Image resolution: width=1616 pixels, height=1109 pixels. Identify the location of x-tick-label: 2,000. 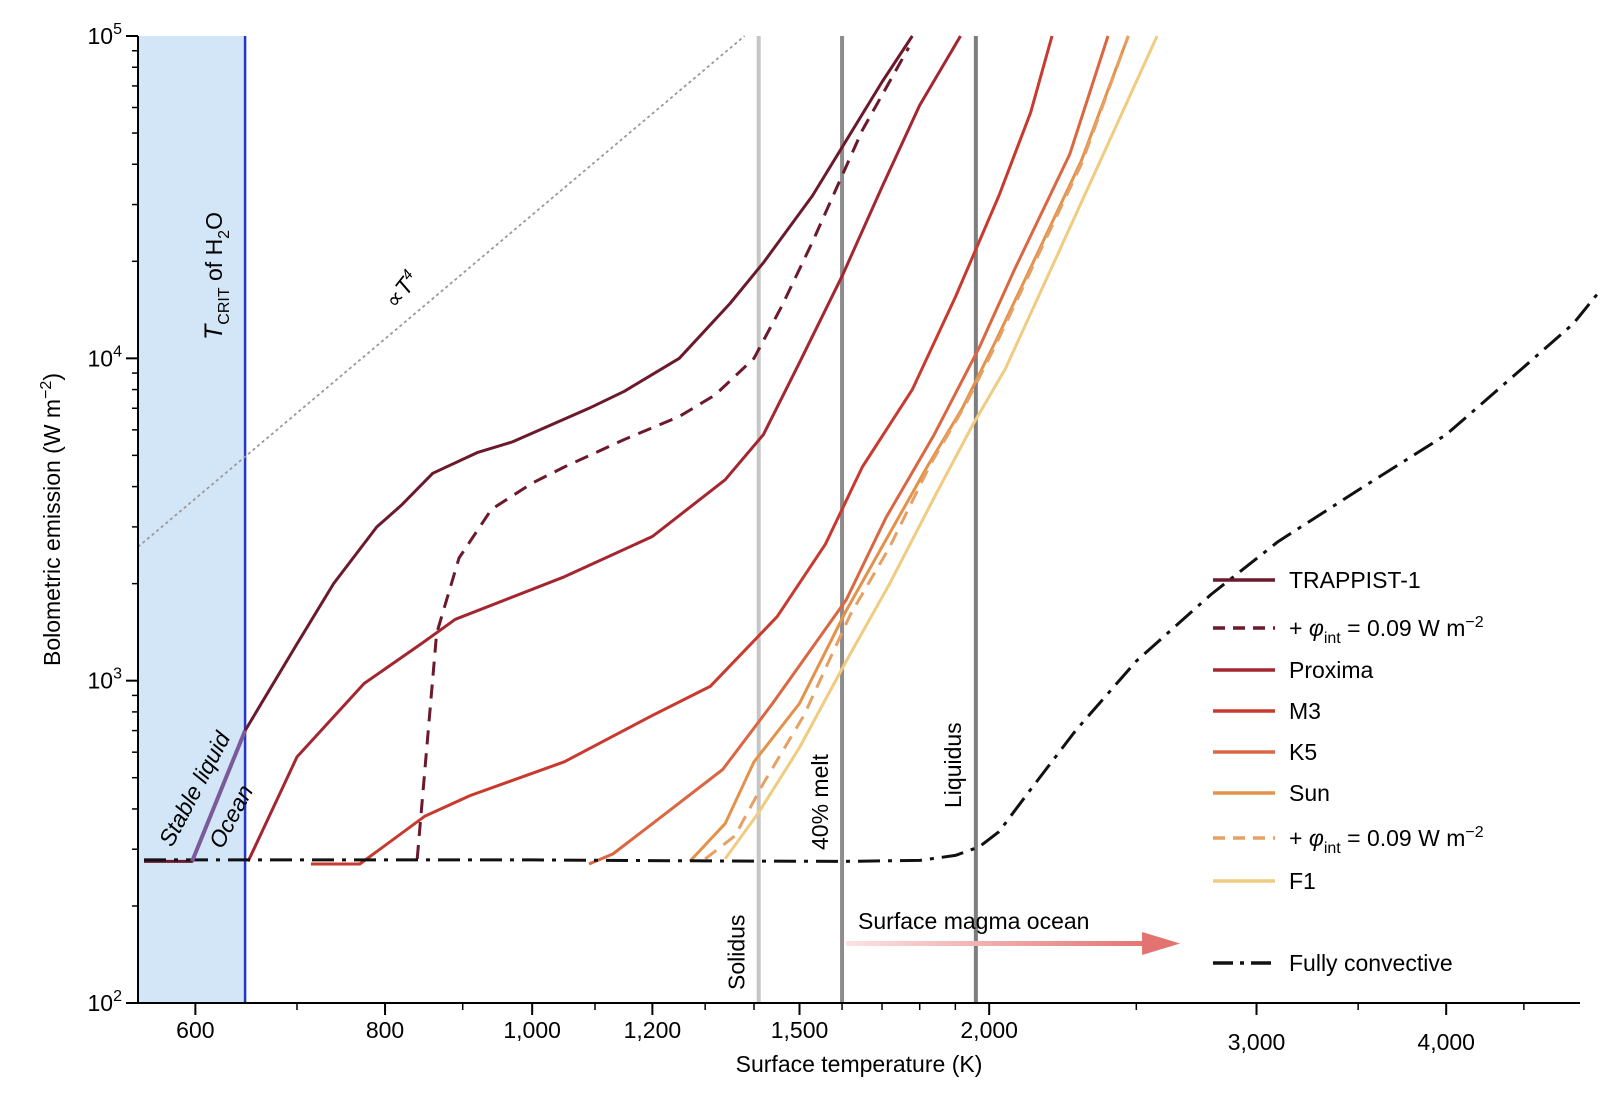
(989, 1030).